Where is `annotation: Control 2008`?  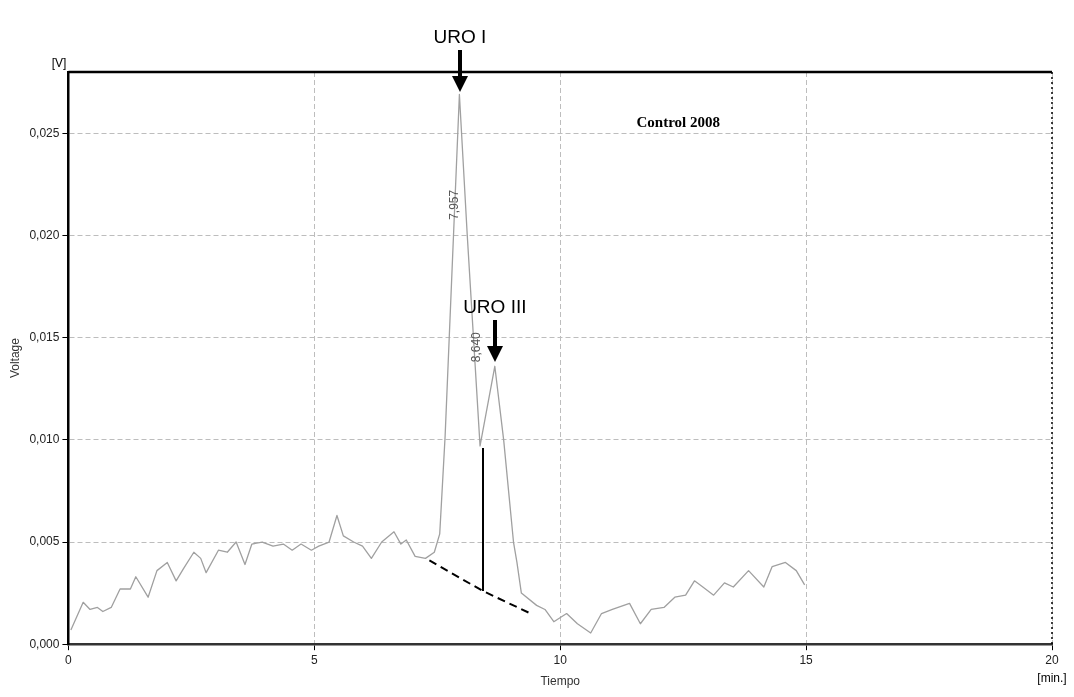 annotation: Control 2008 is located at coordinates (678, 121).